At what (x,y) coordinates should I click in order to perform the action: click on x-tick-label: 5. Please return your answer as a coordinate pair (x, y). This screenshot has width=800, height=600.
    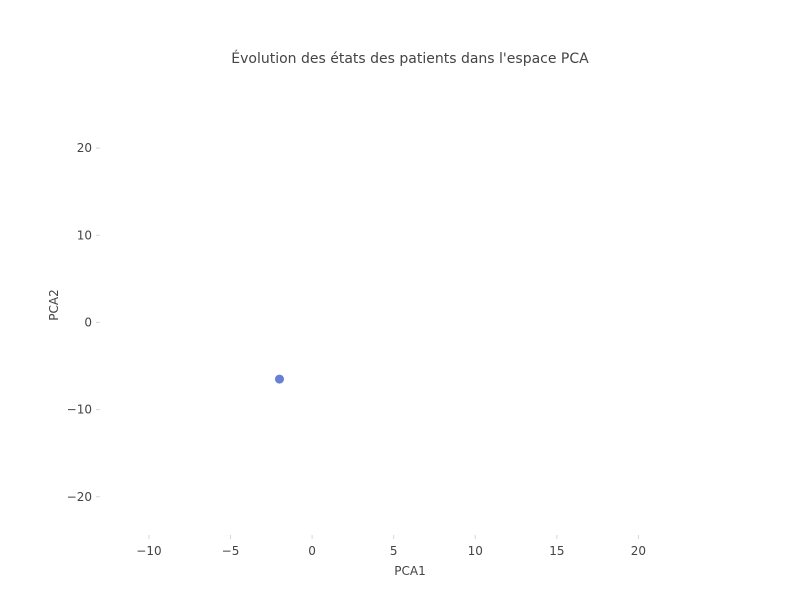
    Looking at the image, I should click on (394, 551).